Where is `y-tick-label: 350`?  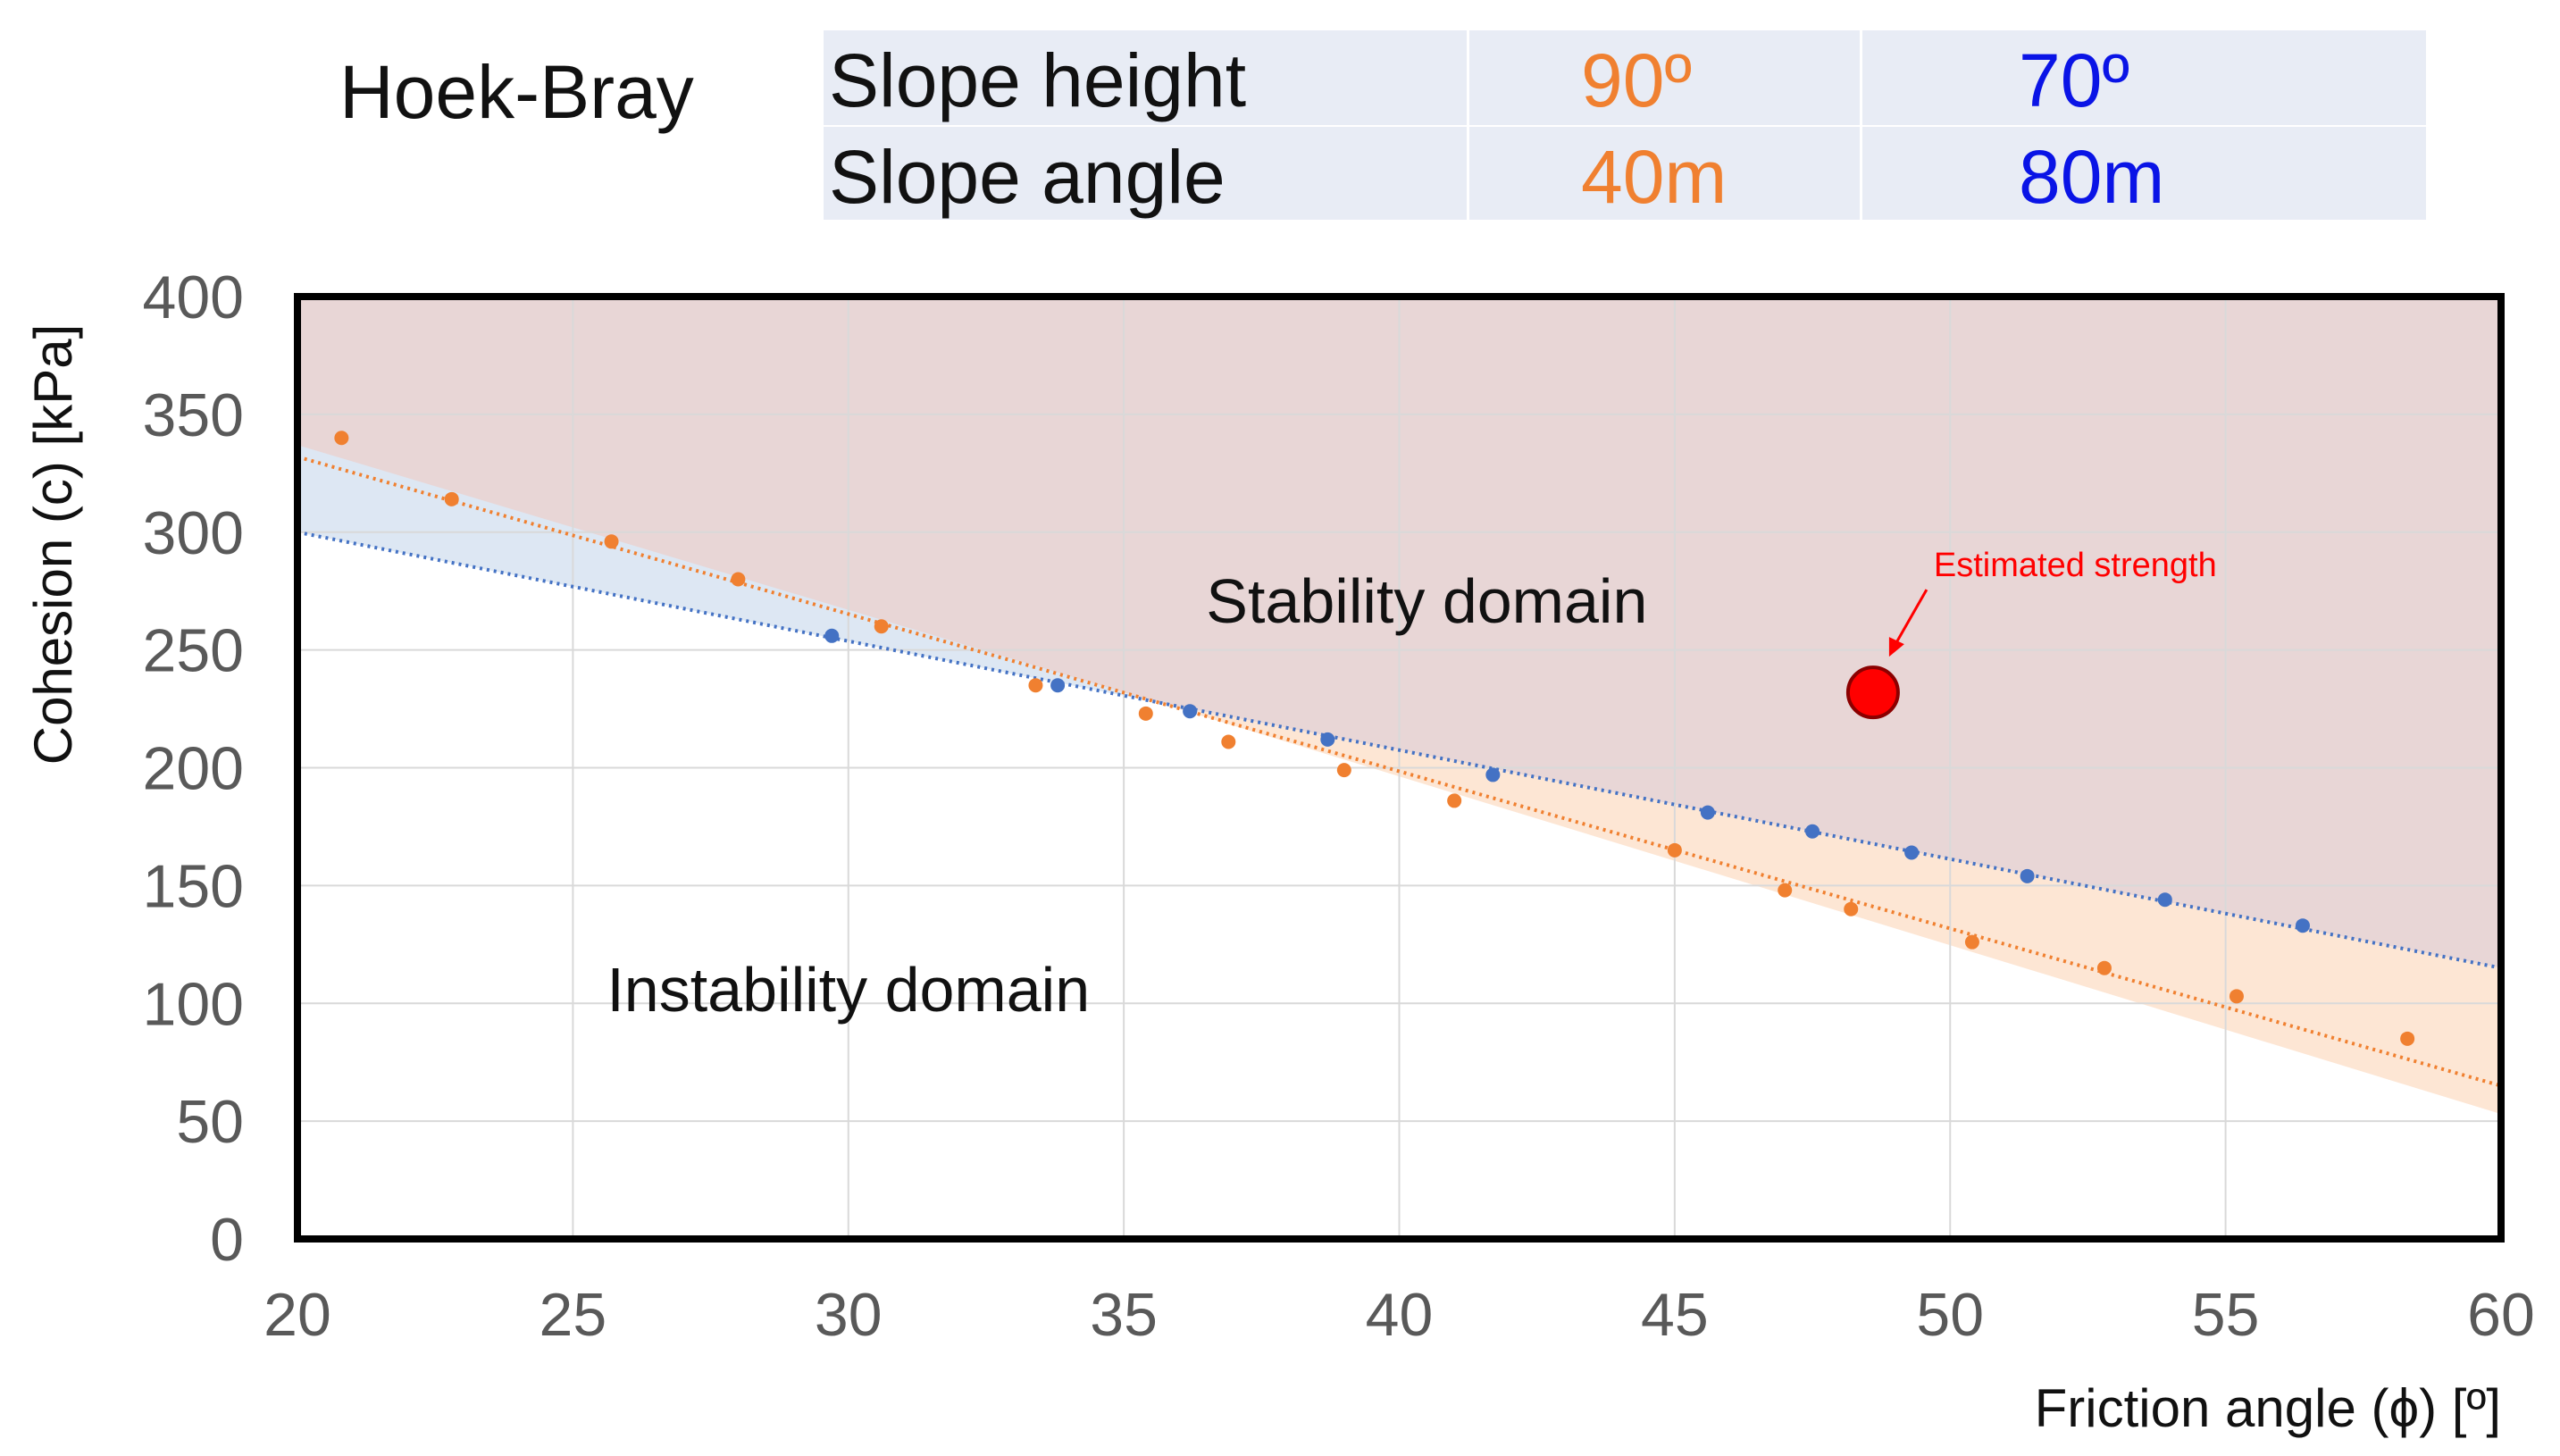 y-tick-label: 350 is located at coordinates (194, 415).